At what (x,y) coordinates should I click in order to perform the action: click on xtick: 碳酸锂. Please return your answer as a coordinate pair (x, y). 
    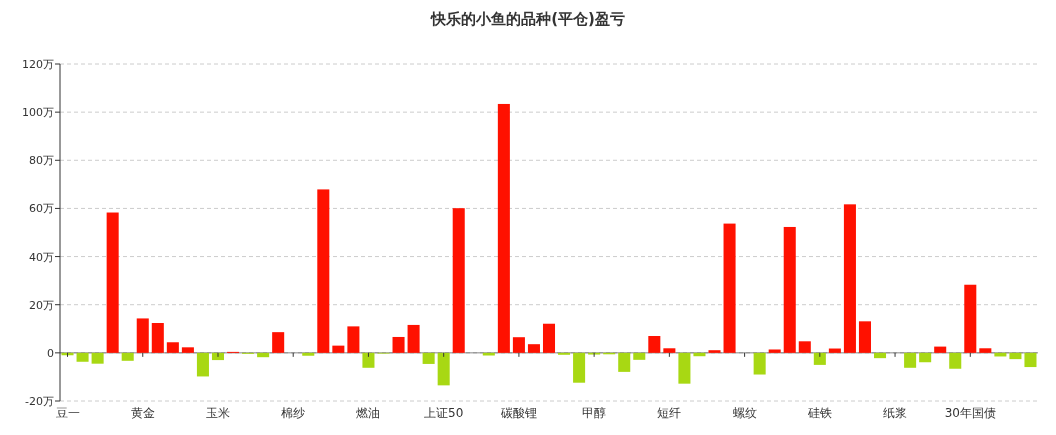
    Looking at the image, I should click on (518, 413).